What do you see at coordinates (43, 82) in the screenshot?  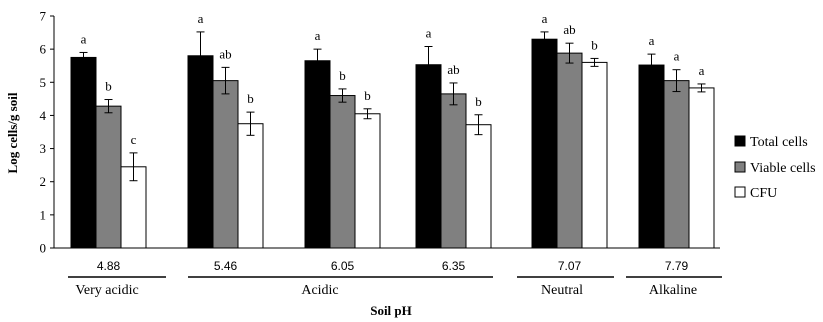 I see `y-tick-label: 5` at bounding box center [43, 82].